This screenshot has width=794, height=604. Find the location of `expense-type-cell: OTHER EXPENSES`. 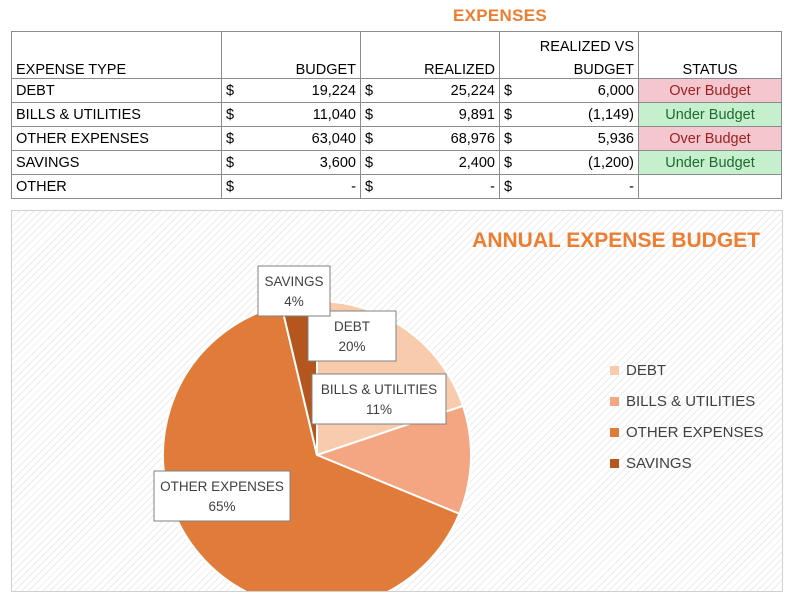

expense-type-cell: OTHER EXPENSES is located at coordinates (116, 138).